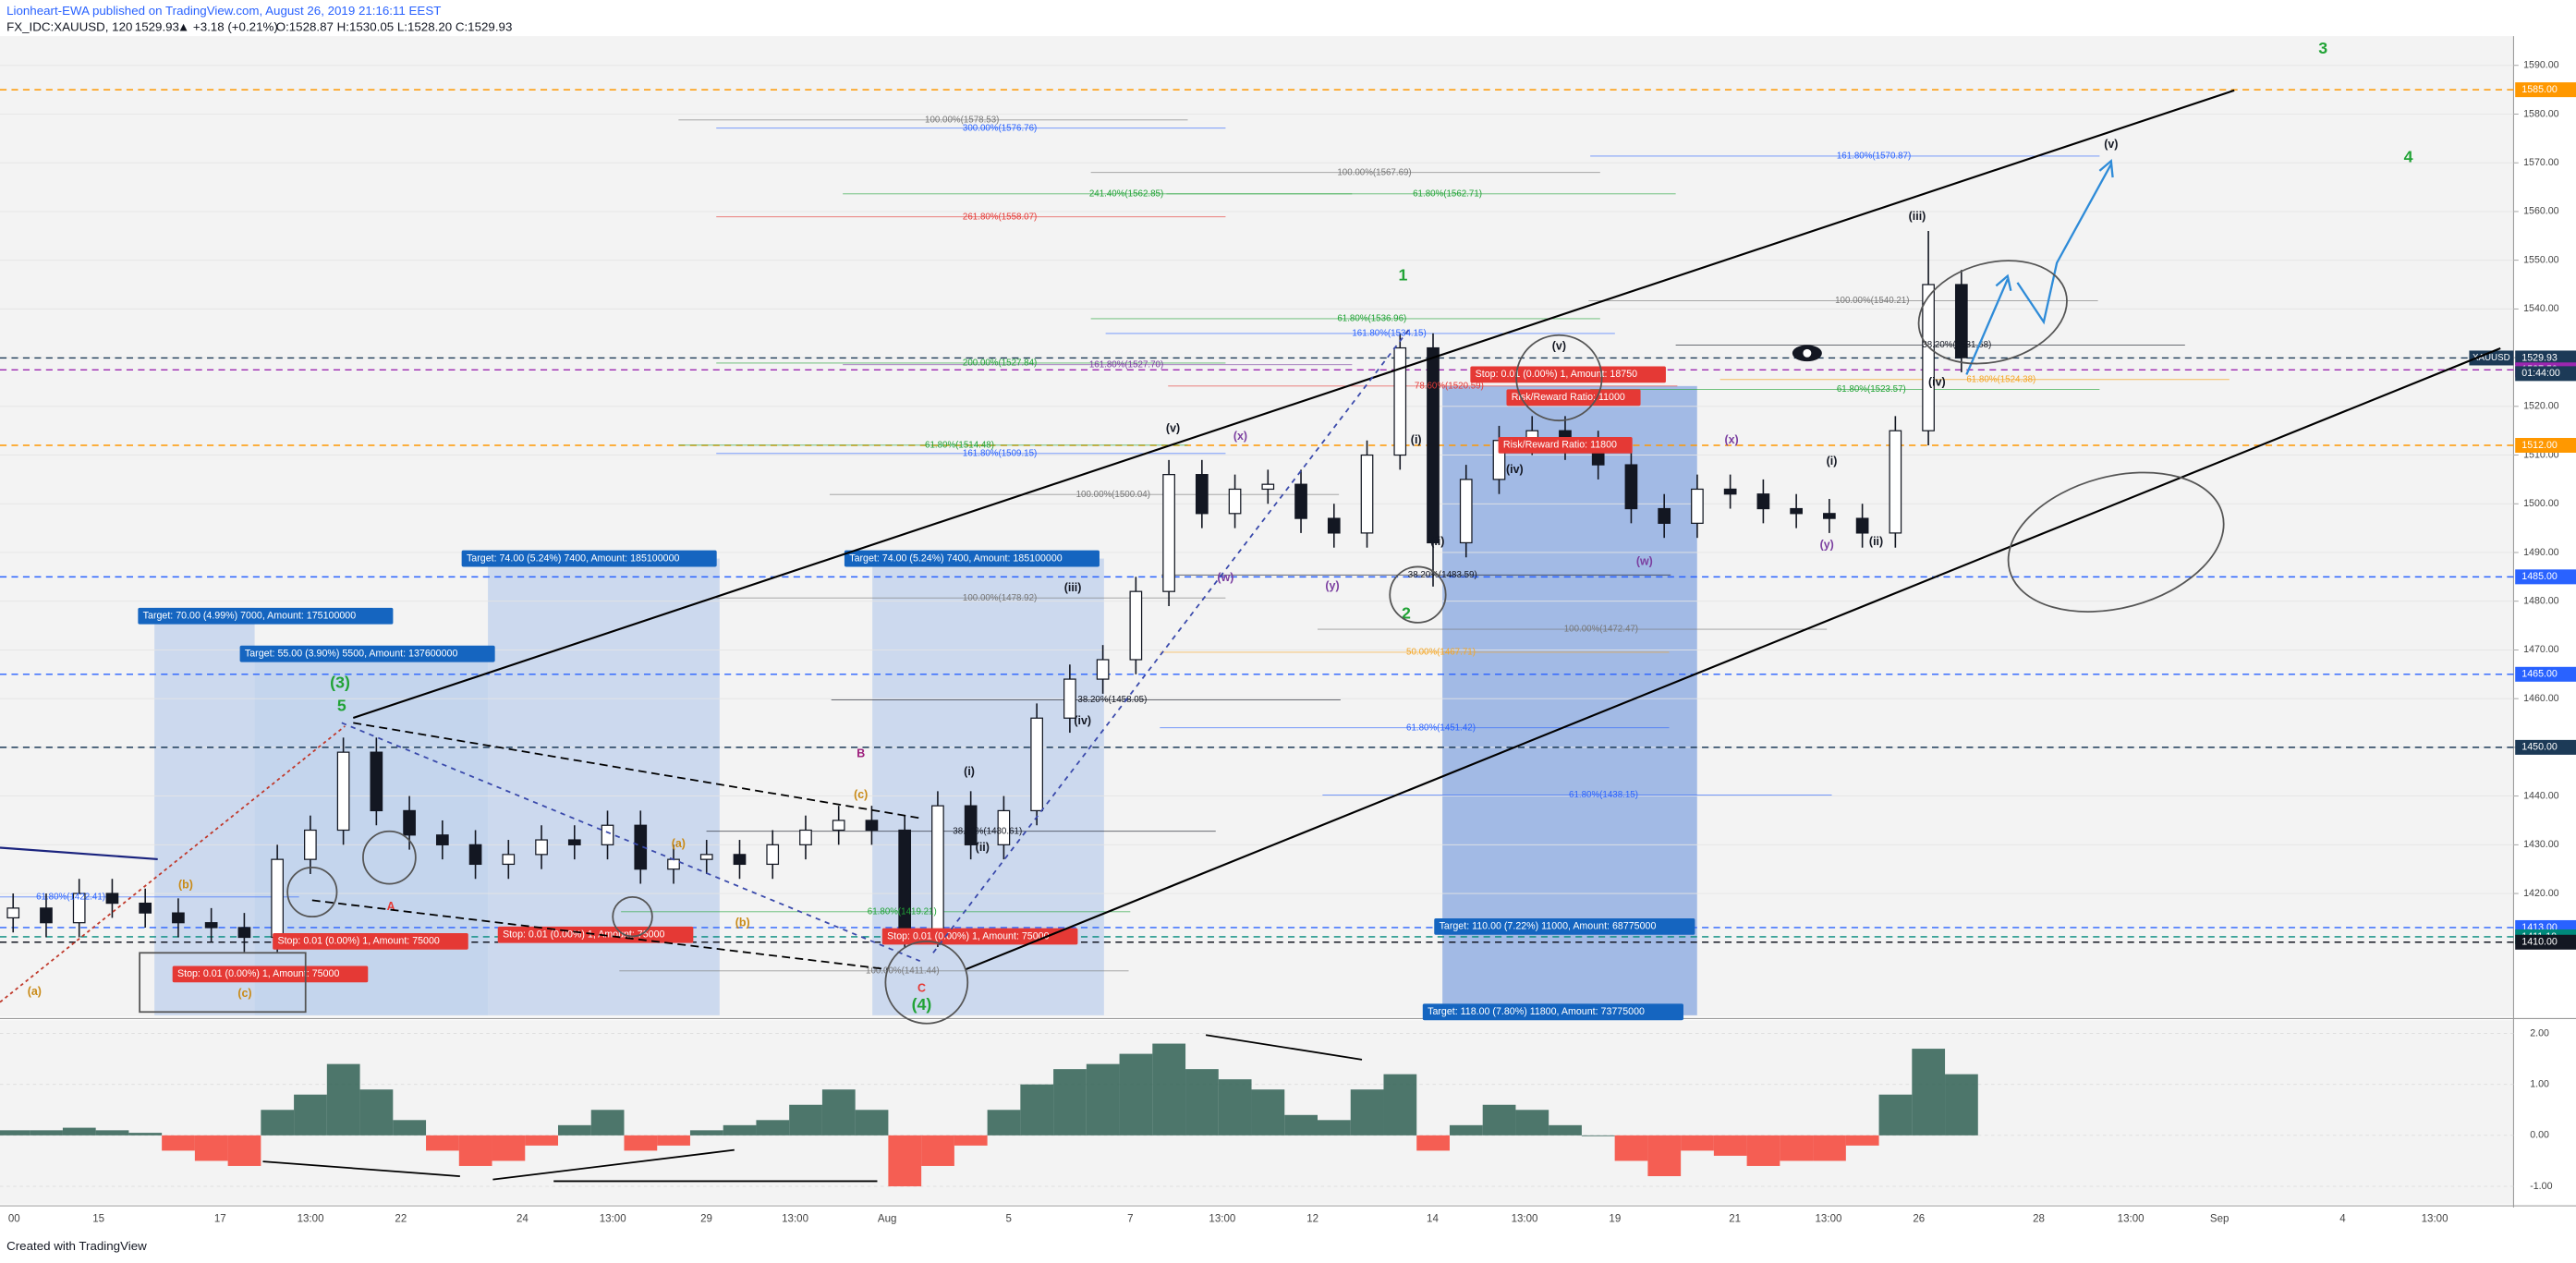  What do you see at coordinates (1173, 427) in the screenshot?
I see `wave-label: (v)` at bounding box center [1173, 427].